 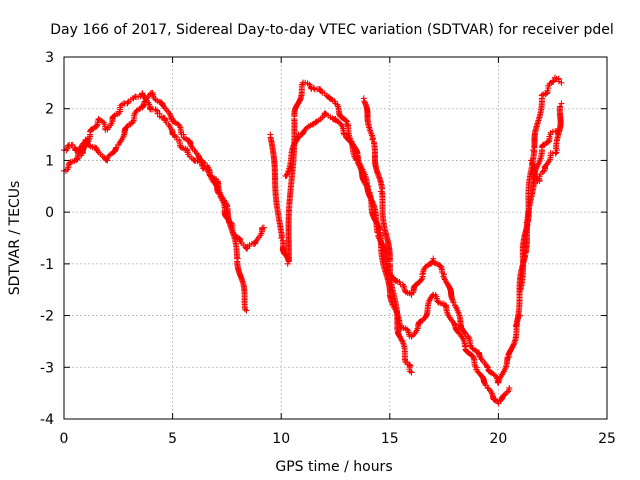 What do you see at coordinates (15, 238) in the screenshot?
I see `y-axis-label: SDTVAR / TECUs` at bounding box center [15, 238].